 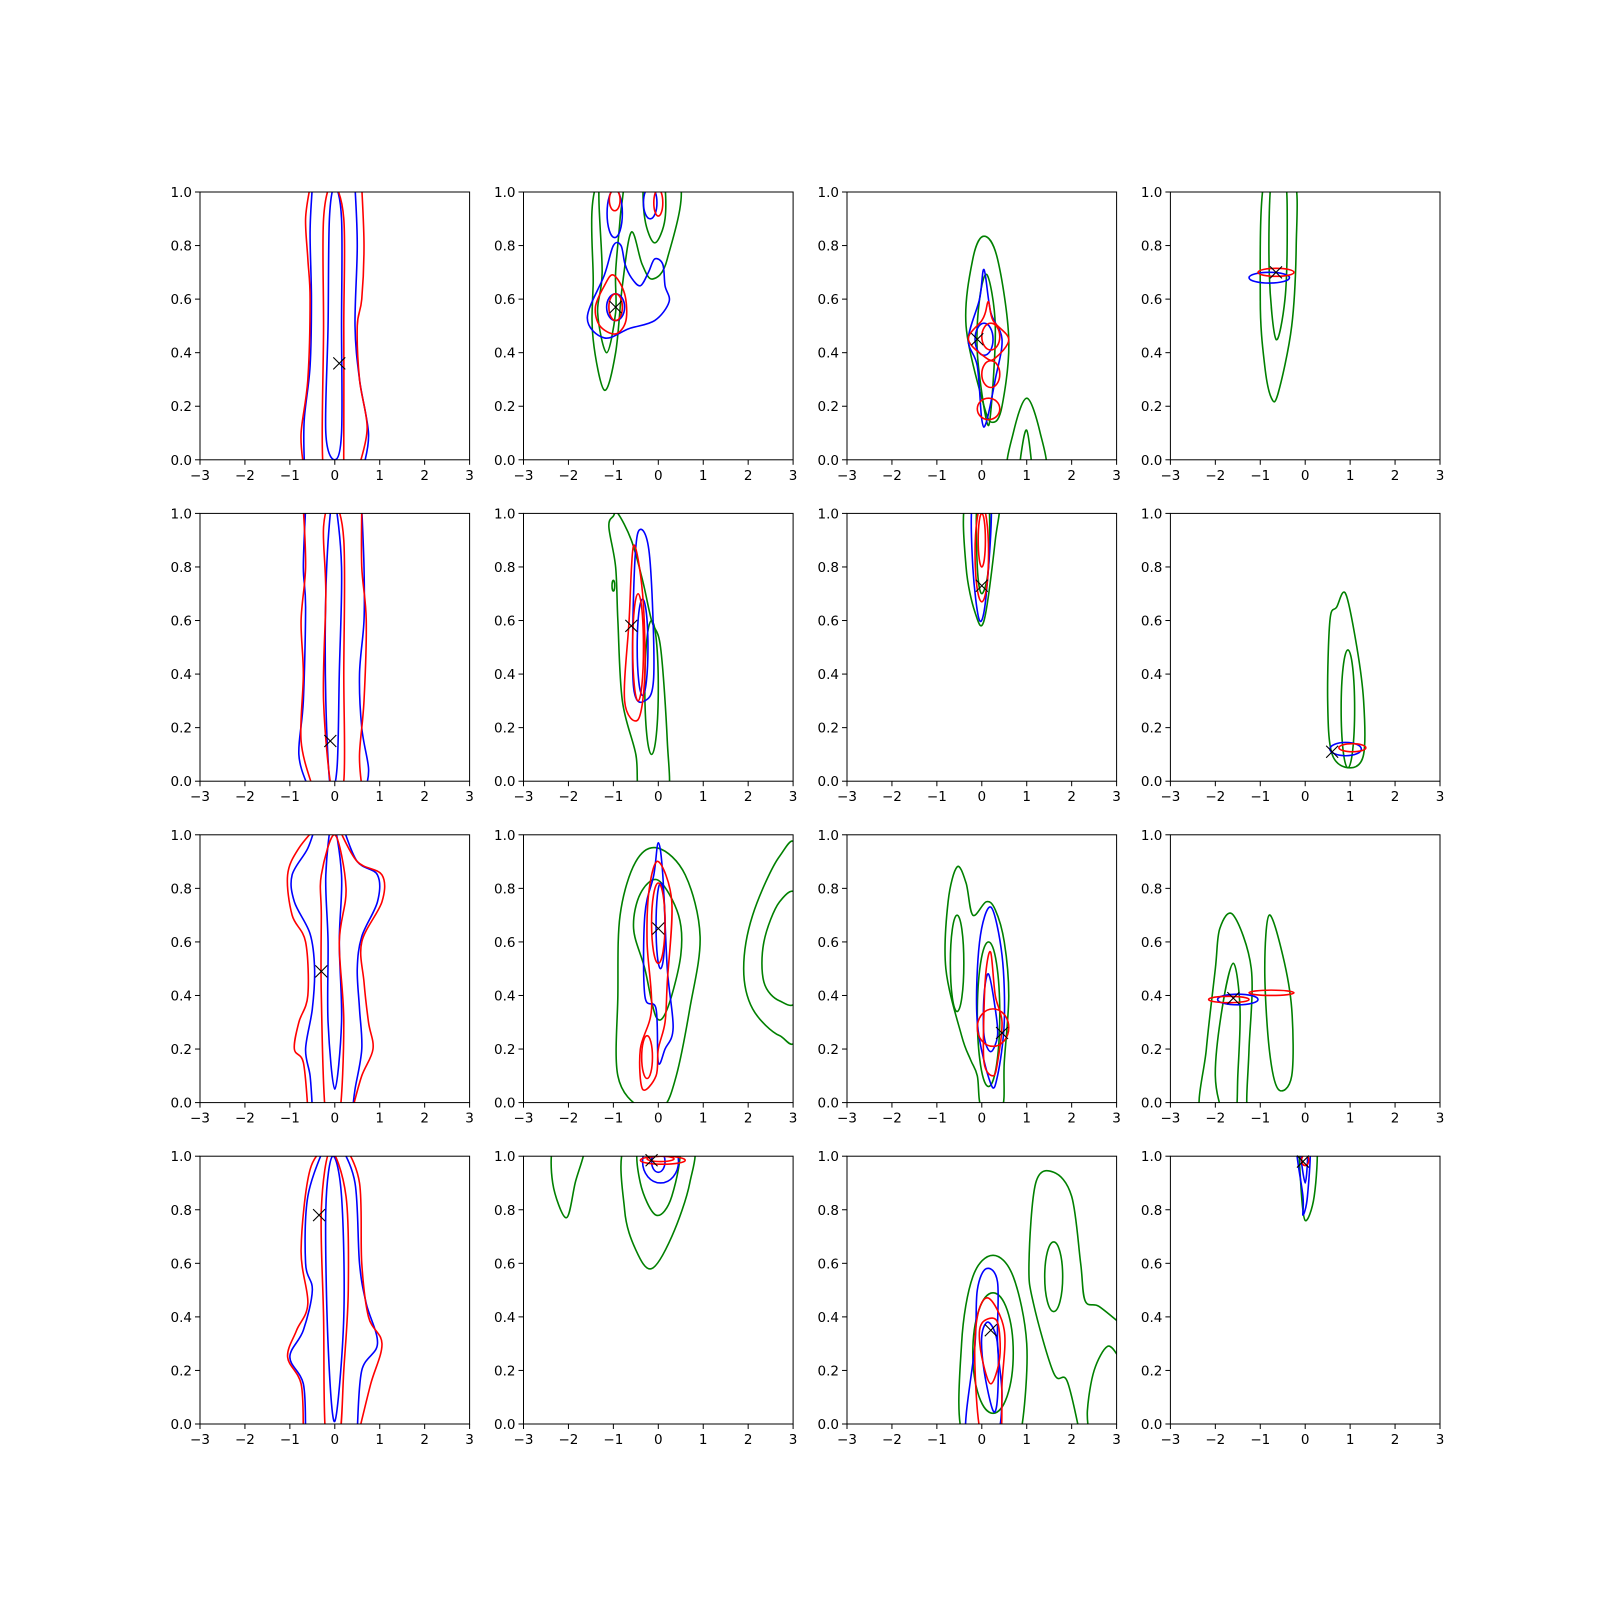 I want to click on x-tick-label: −2, so click(x=1215, y=1440).